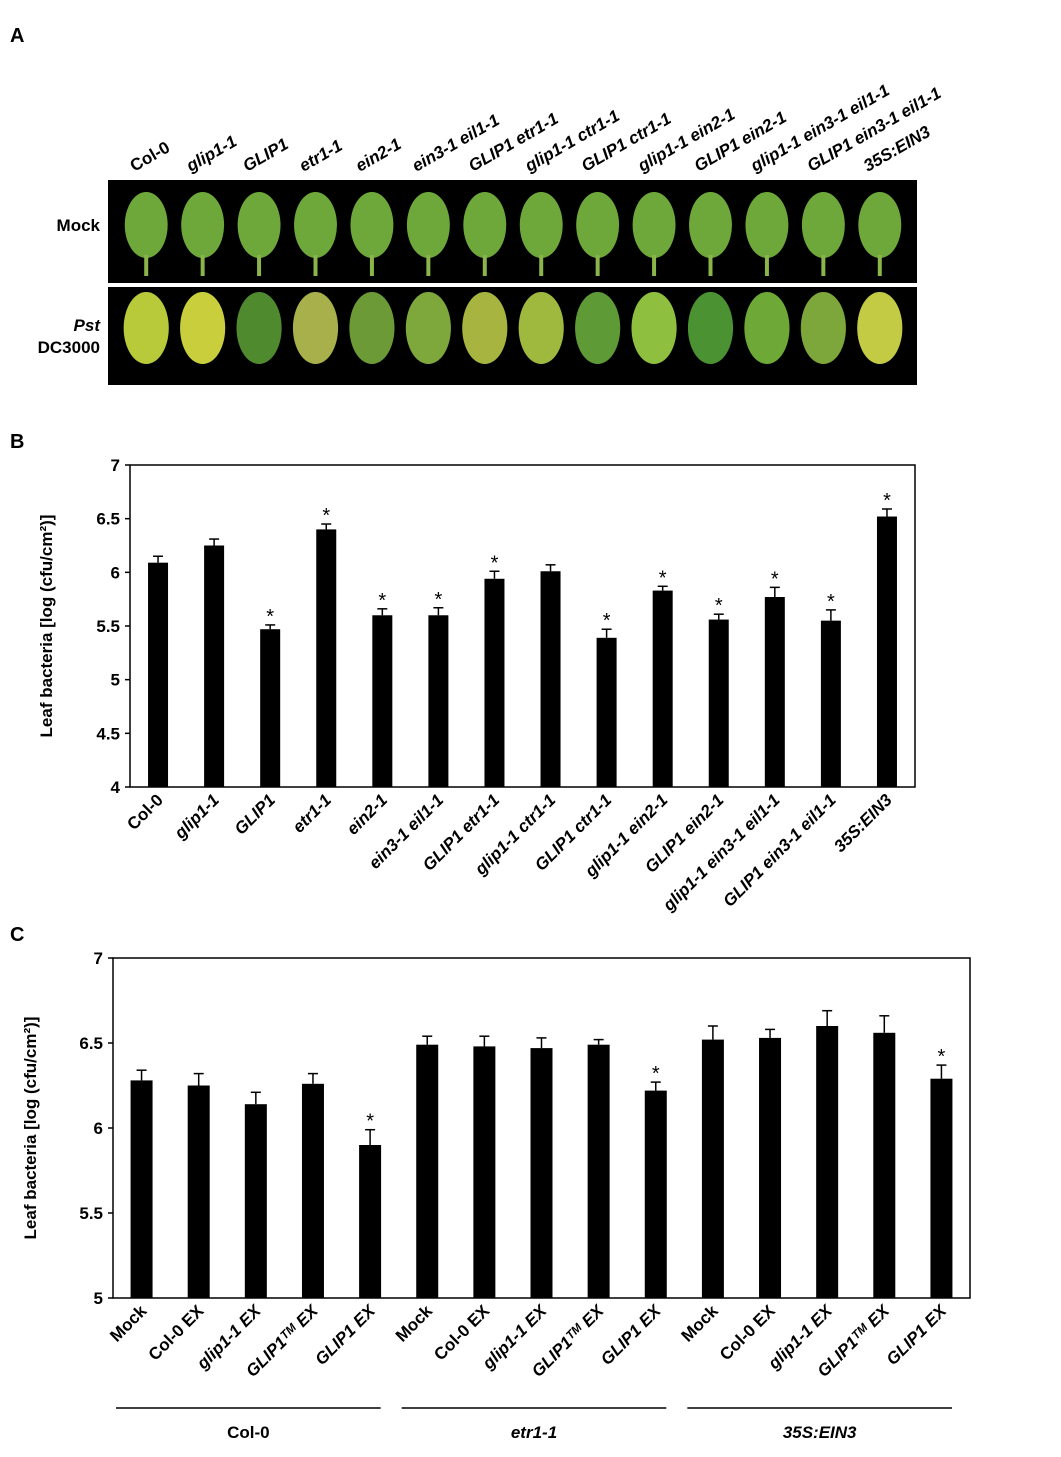 The width and height of the screenshot is (1061, 1457). What do you see at coordinates (312, 813) in the screenshot?
I see `x-tick-label: etr1-1` at bounding box center [312, 813].